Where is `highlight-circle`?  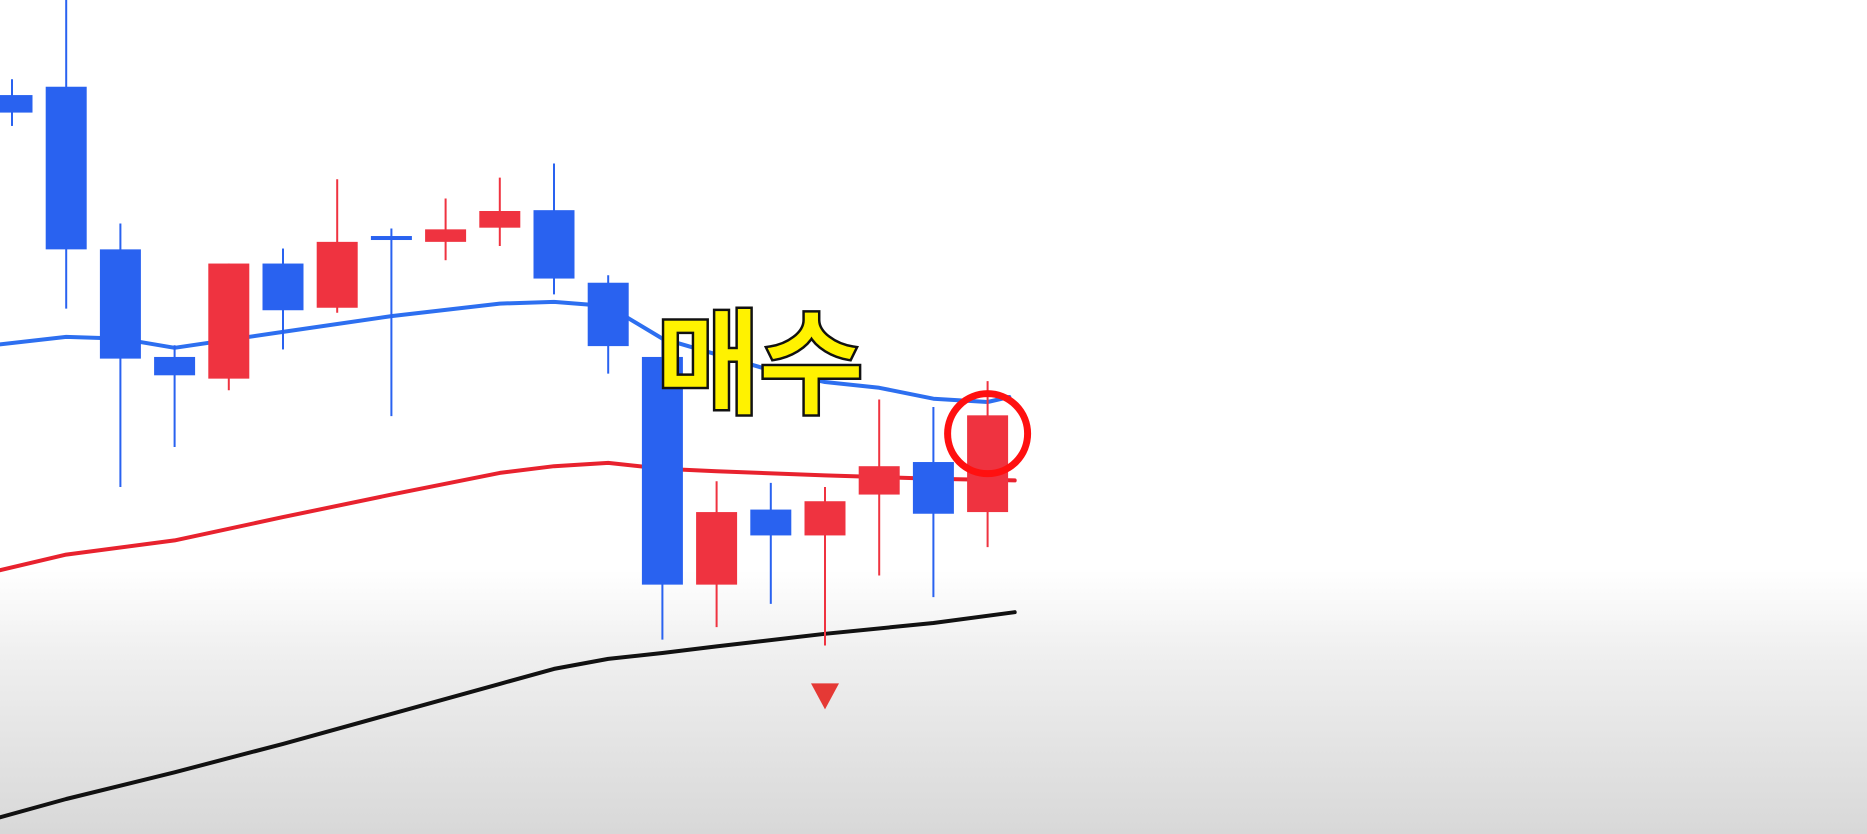 highlight-circle is located at coordinates (988, 434).